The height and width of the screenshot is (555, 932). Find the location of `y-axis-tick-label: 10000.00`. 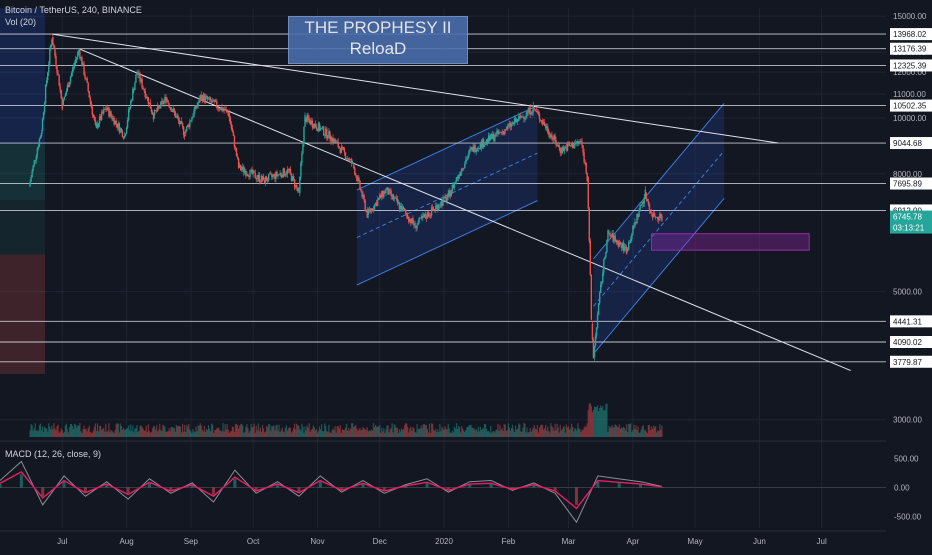

y-axis-tick-label: 10000.00 is located at coordinates (910, 118).